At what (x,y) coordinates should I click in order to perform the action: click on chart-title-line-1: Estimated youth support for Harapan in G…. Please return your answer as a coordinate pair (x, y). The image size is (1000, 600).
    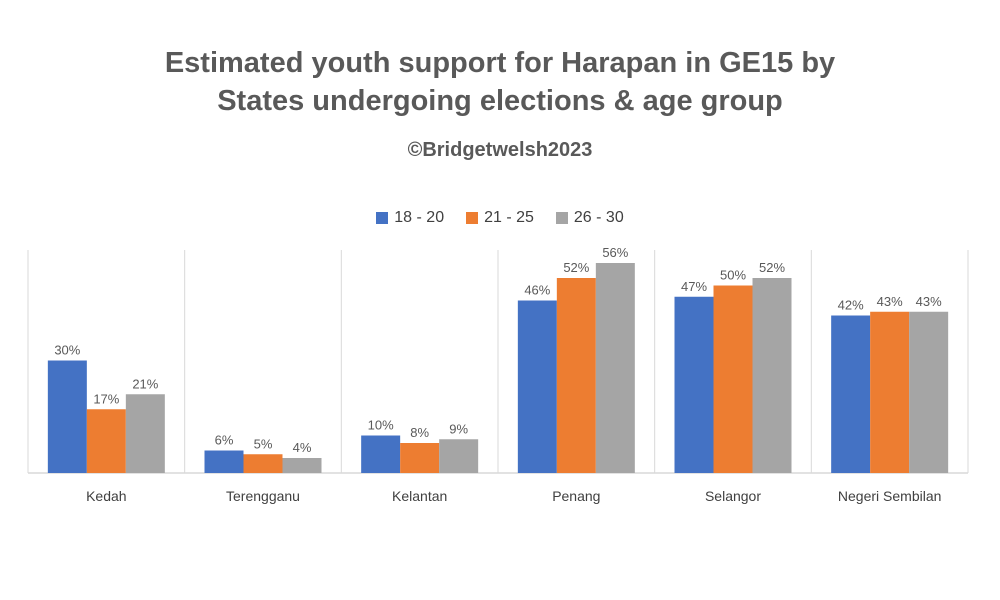
    Looking at the image, I should click on (500, 63).